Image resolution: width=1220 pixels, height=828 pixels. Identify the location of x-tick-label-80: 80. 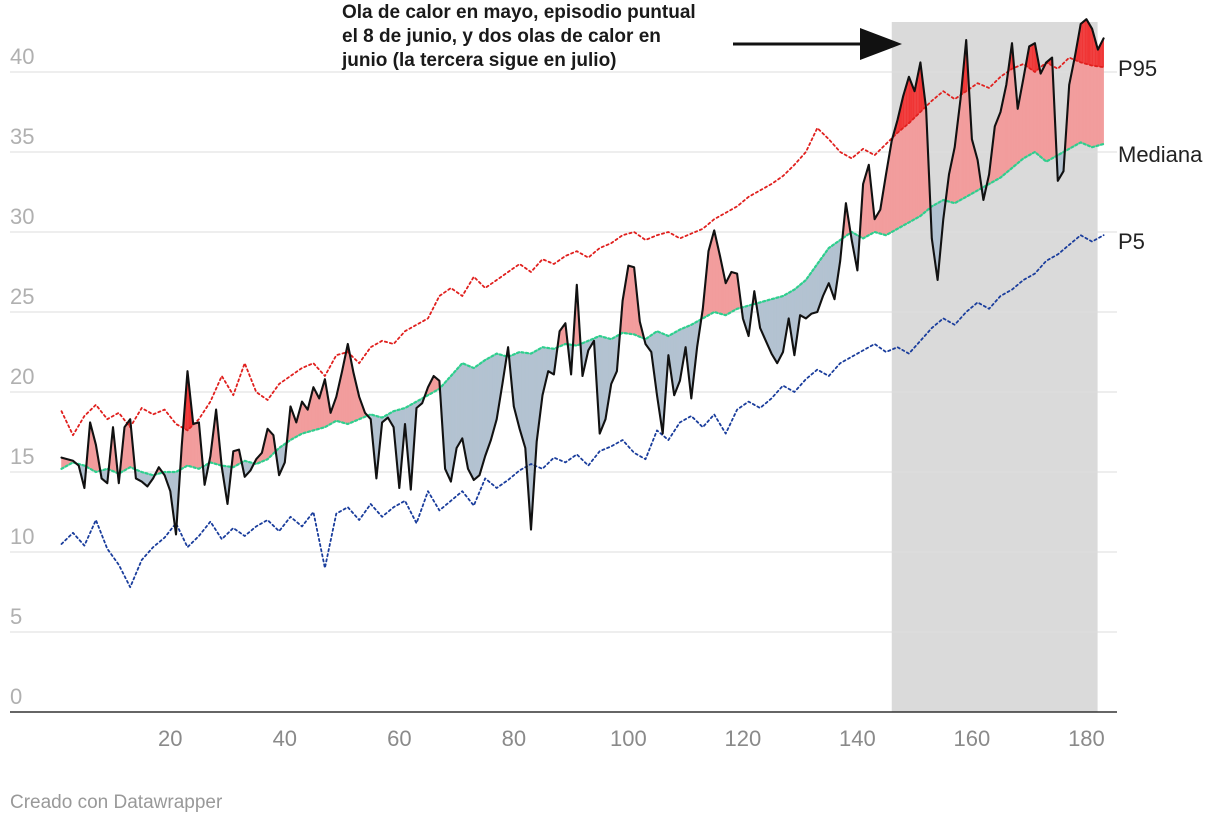
(514, 738).